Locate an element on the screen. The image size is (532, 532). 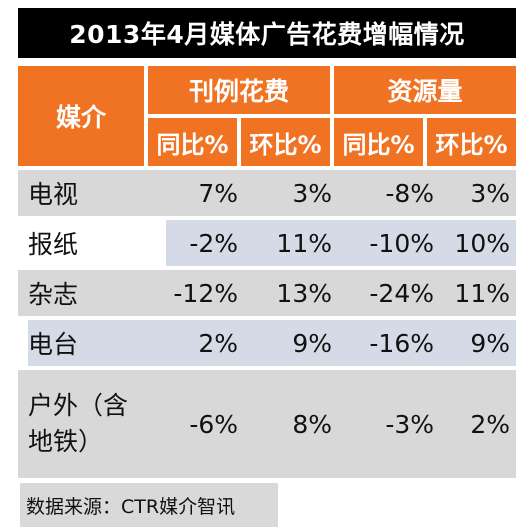
column-header-volume-yoy: 同比% is located at coordinates (378, 142).